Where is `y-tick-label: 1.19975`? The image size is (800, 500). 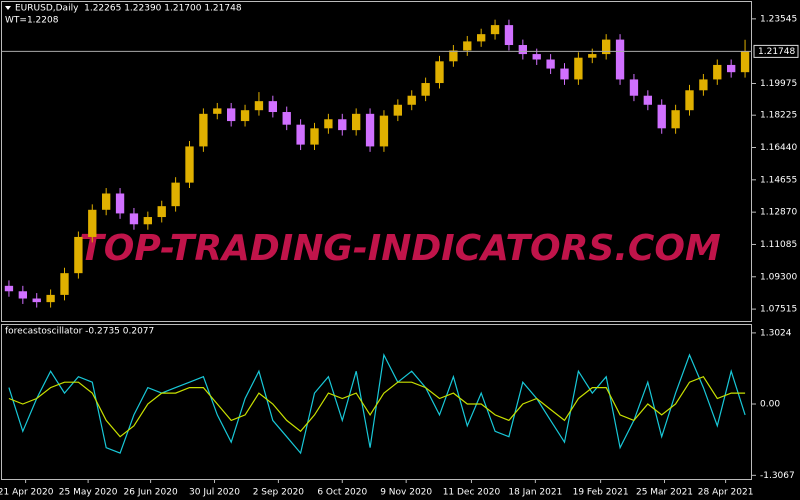 y-tick-label: 1.19975 is located at coordinates (778, 84).